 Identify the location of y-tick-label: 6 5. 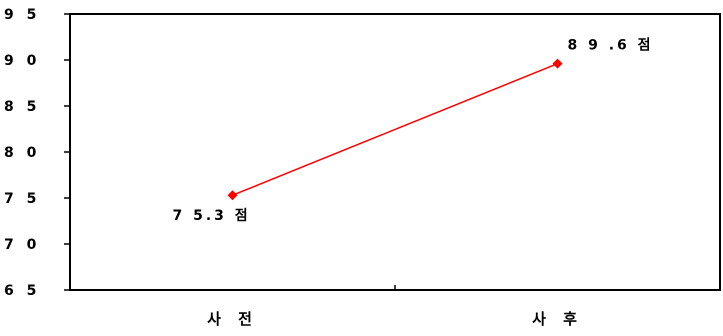
(22, 291).